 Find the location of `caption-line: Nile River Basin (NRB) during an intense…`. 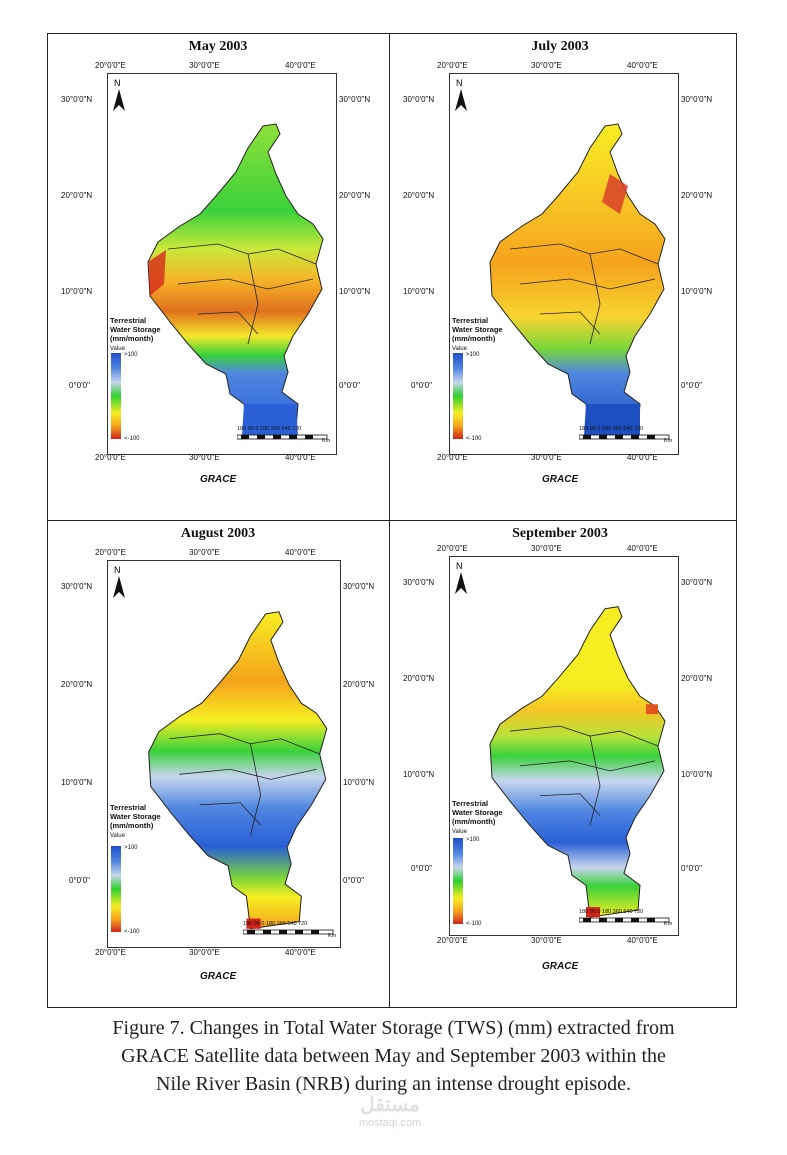

caption-line: Nile River Basin (NRB) during an intense… is located at coordinates (393, 1084).